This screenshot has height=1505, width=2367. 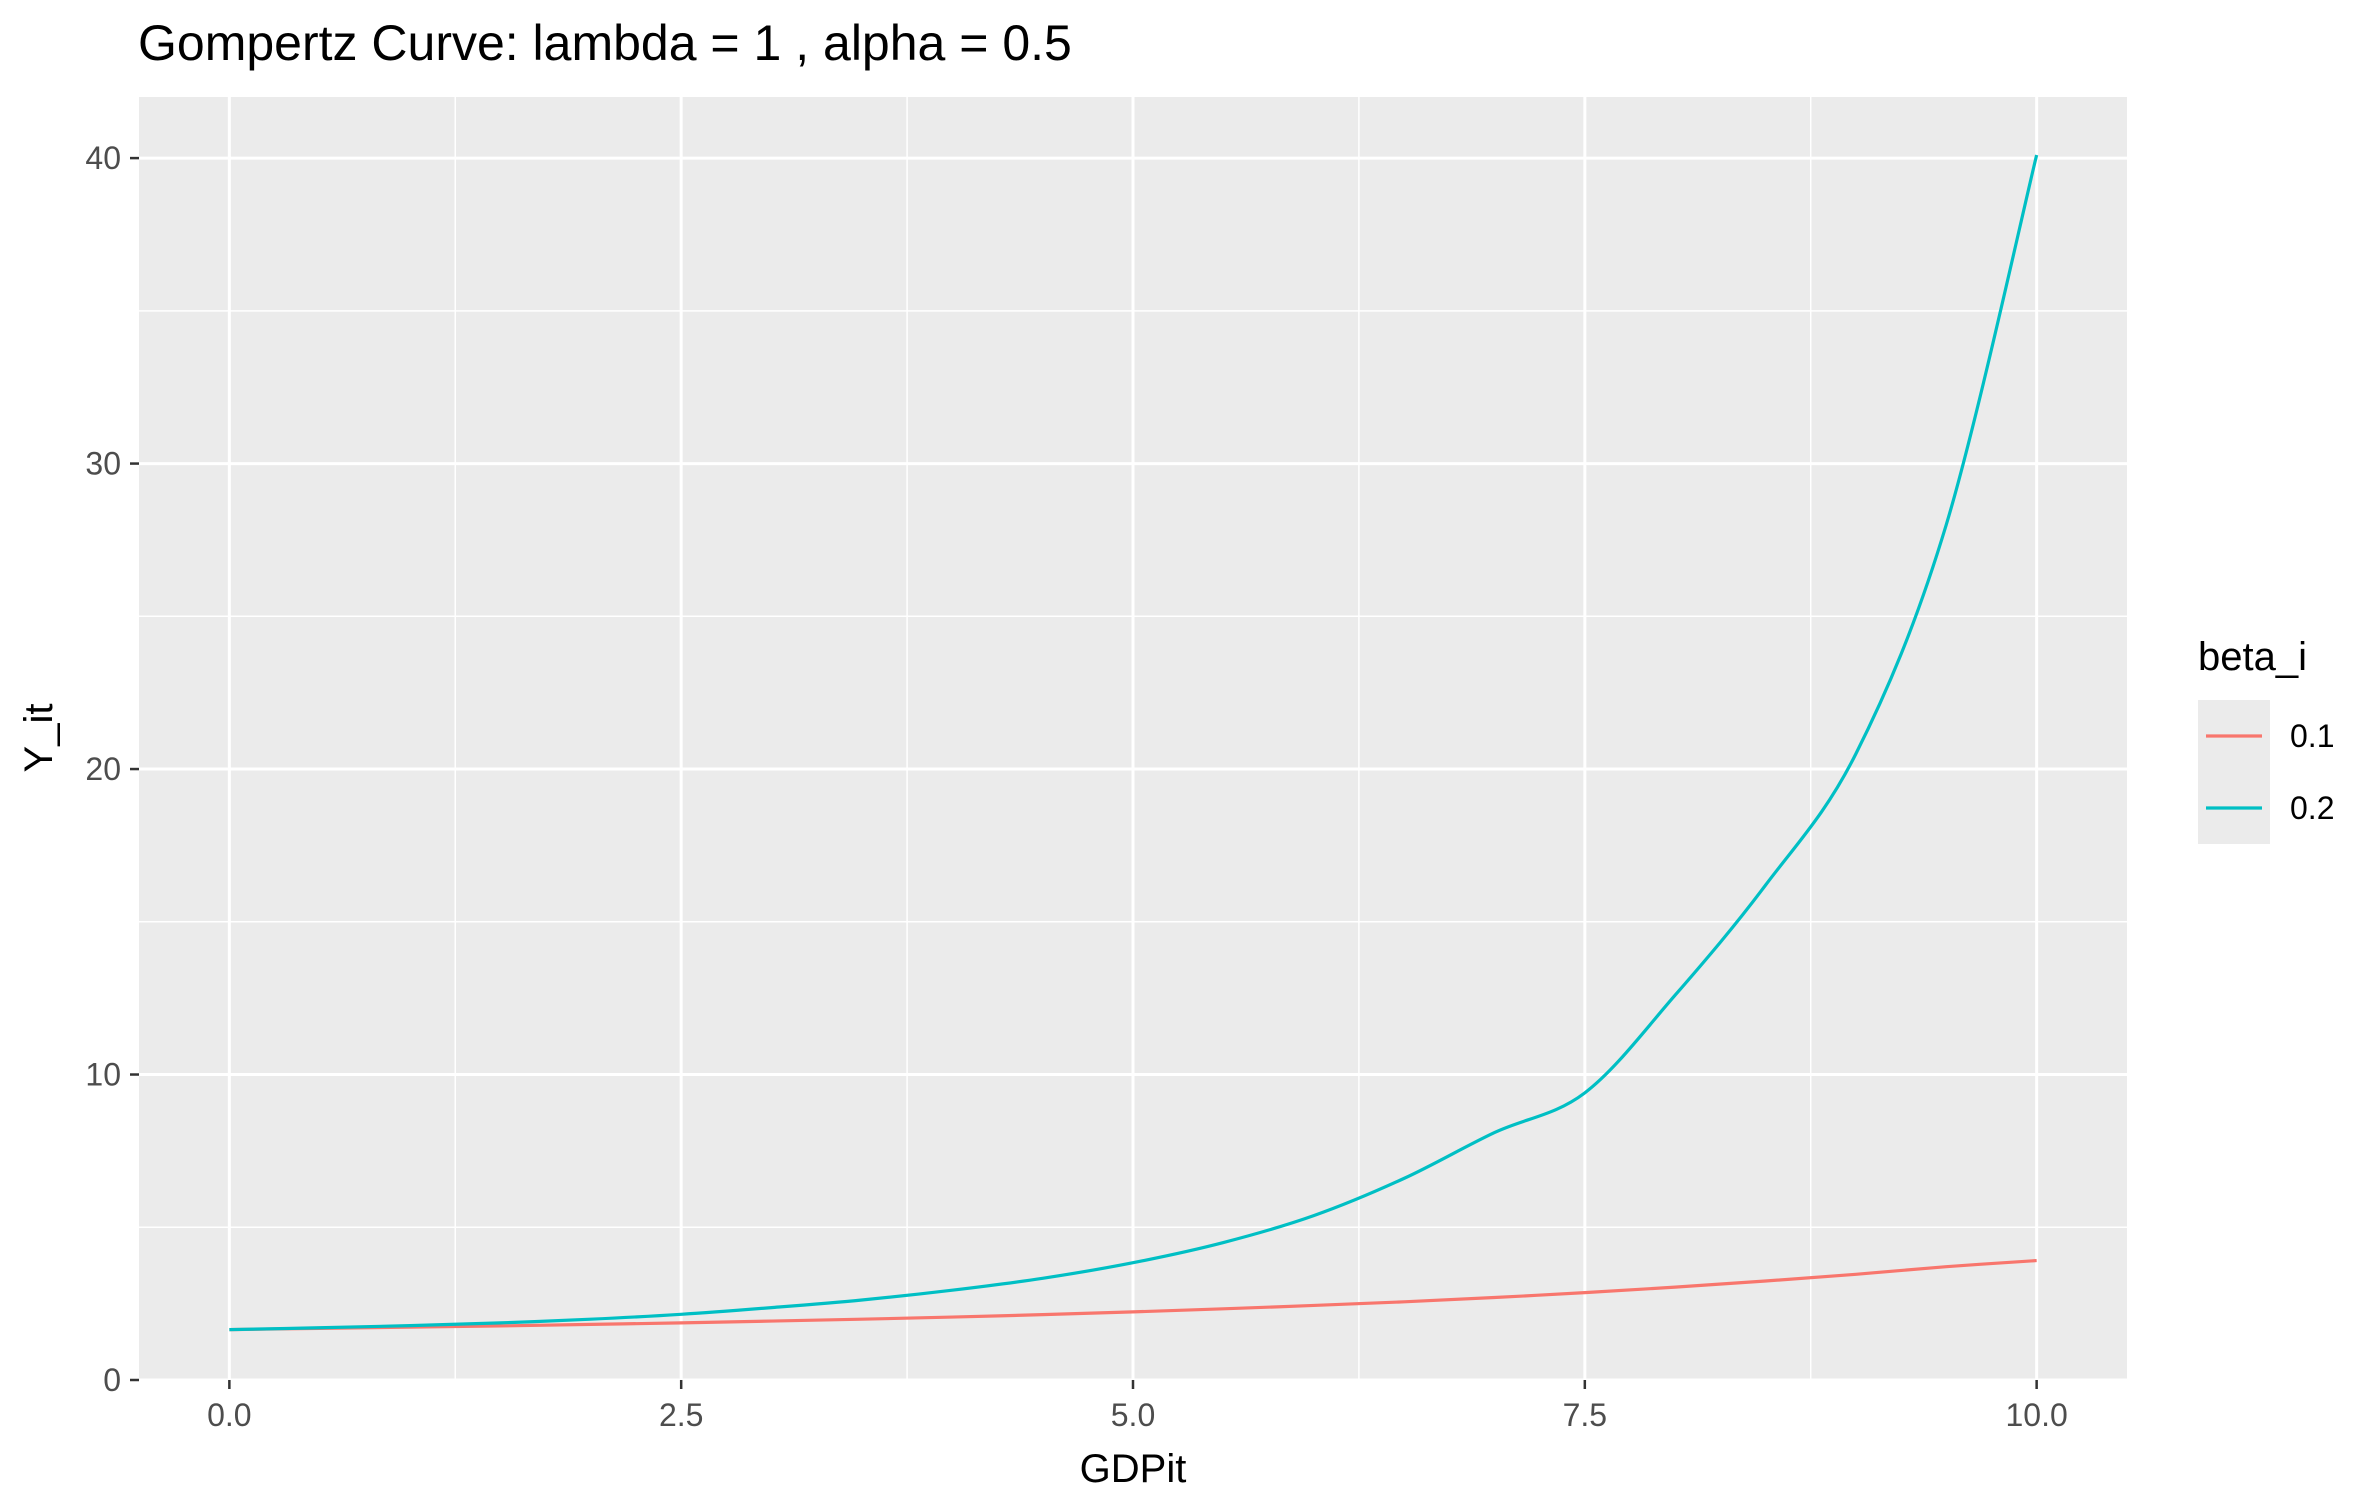 What do you see at coordinates (2252, 657) in the screenshot?
I see `legend-title: beta_i` at bounding box center [2252, 657].